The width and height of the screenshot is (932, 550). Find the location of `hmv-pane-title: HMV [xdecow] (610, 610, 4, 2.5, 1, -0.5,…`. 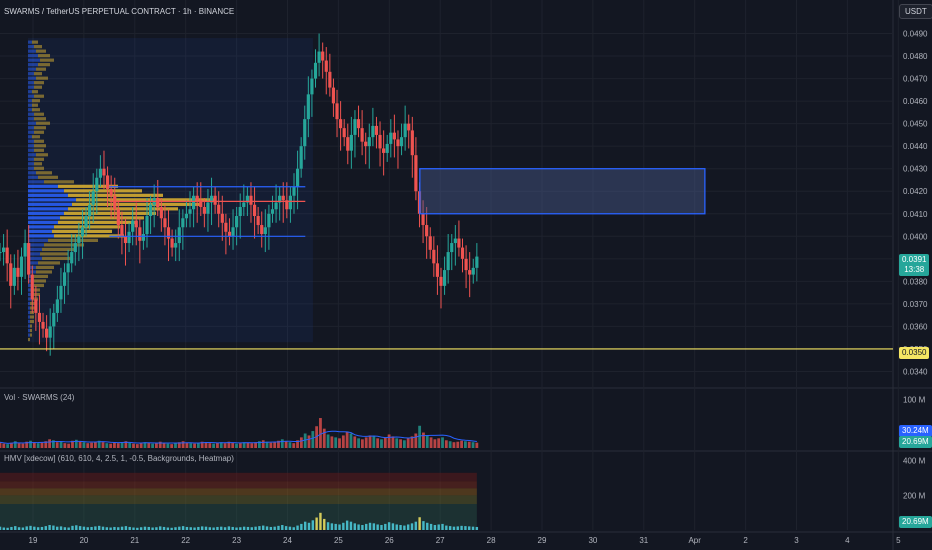

hmv-pane-title: HMV [xdecow] (610, 610, 4, 2.5, 1, -0.5,… is located at coordinates (119, 458).